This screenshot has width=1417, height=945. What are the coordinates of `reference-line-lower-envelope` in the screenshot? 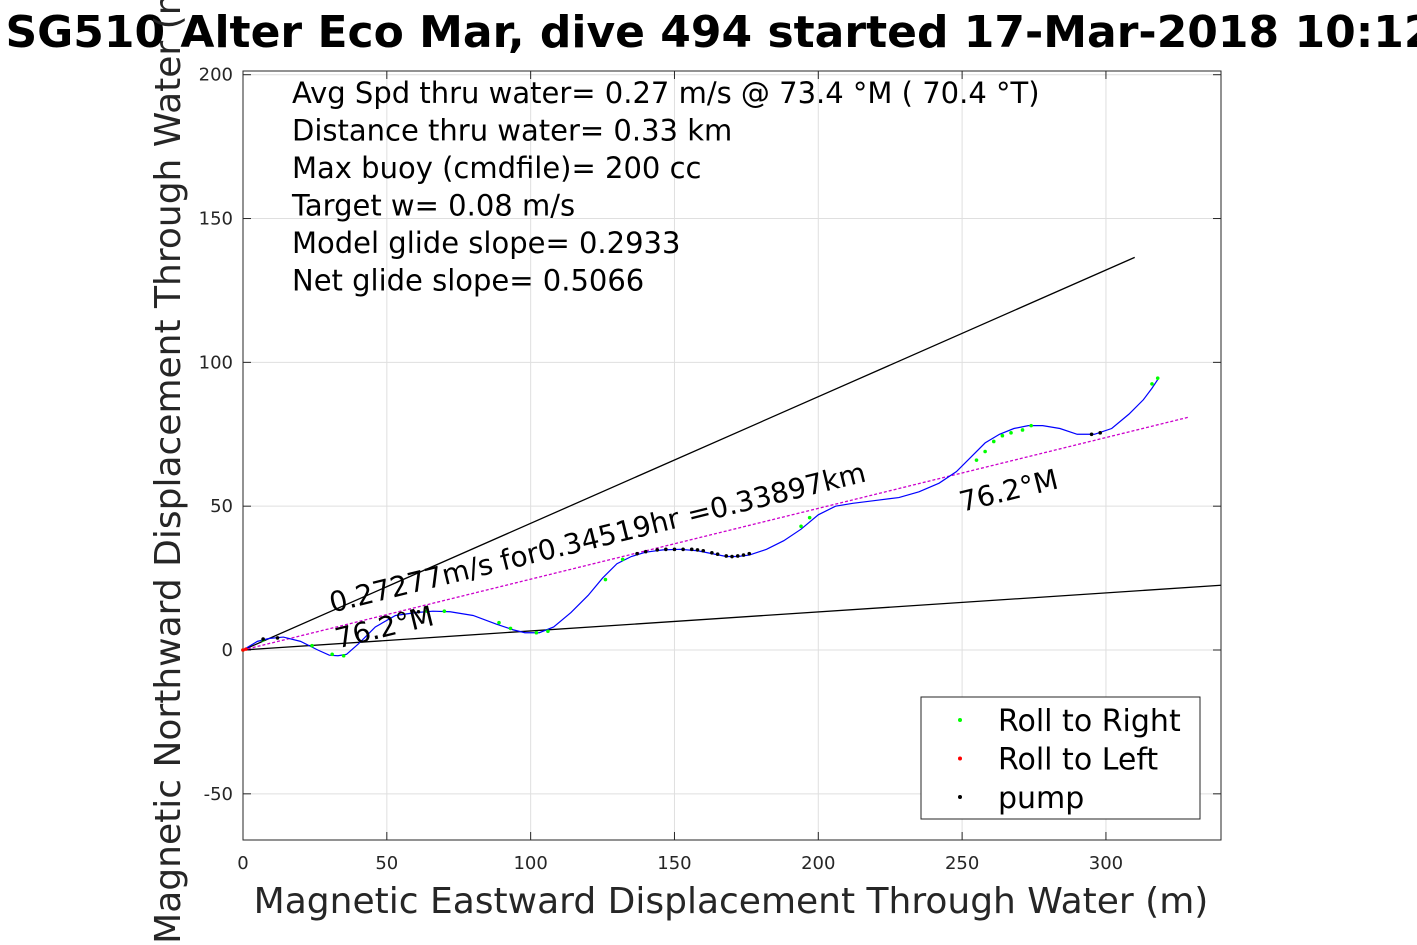 It's located at (732, 617).